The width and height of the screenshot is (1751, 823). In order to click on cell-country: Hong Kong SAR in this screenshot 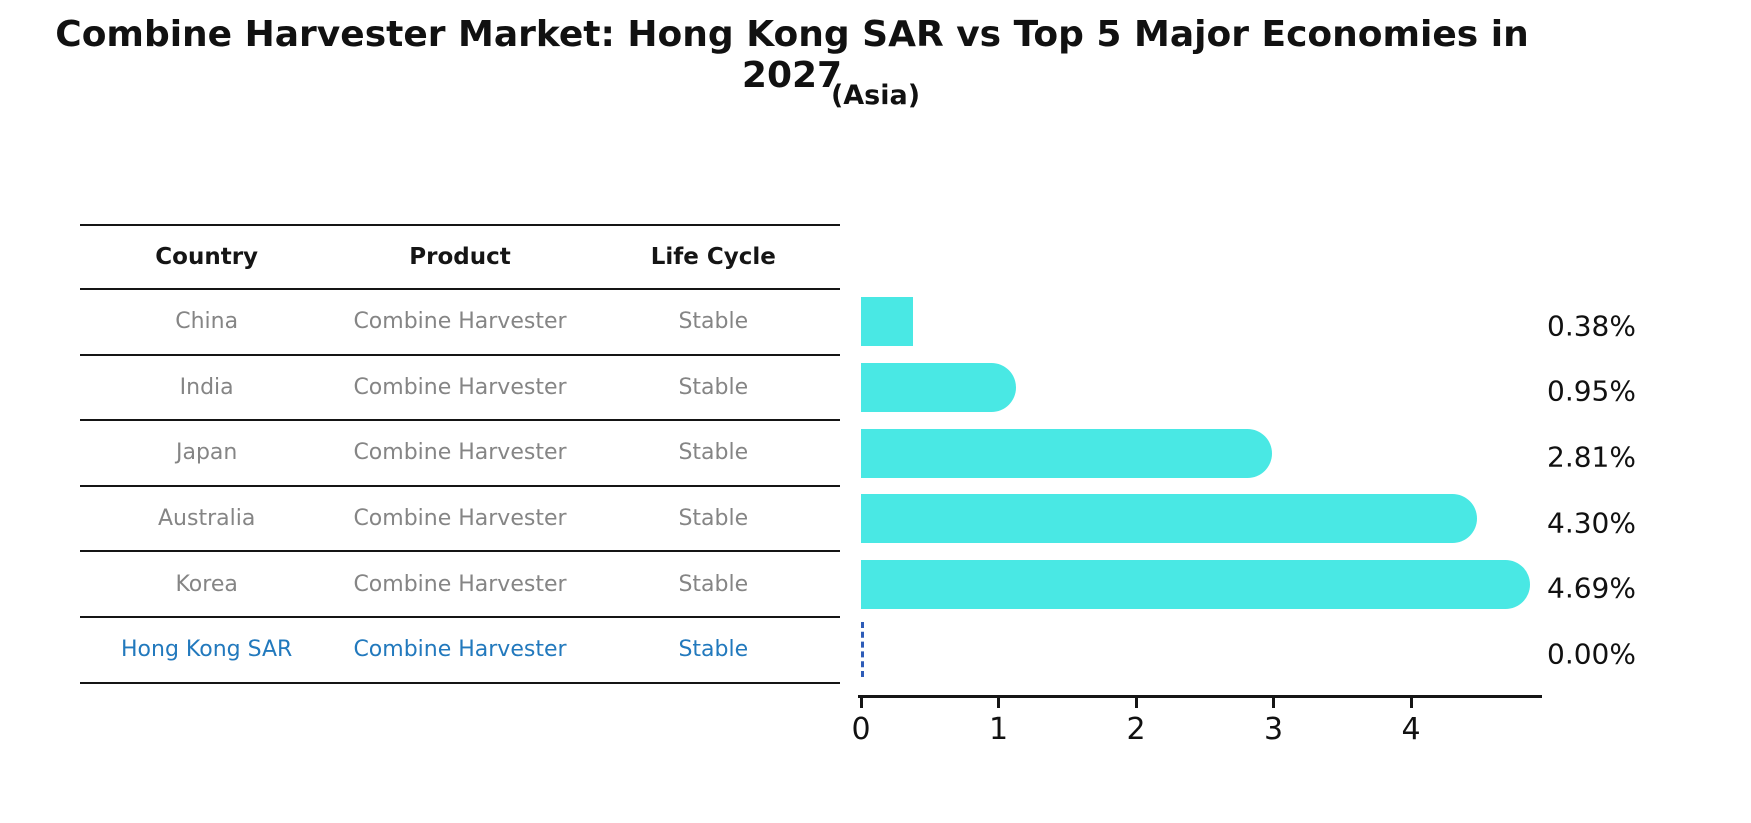, I will do `click(207, 650)`.